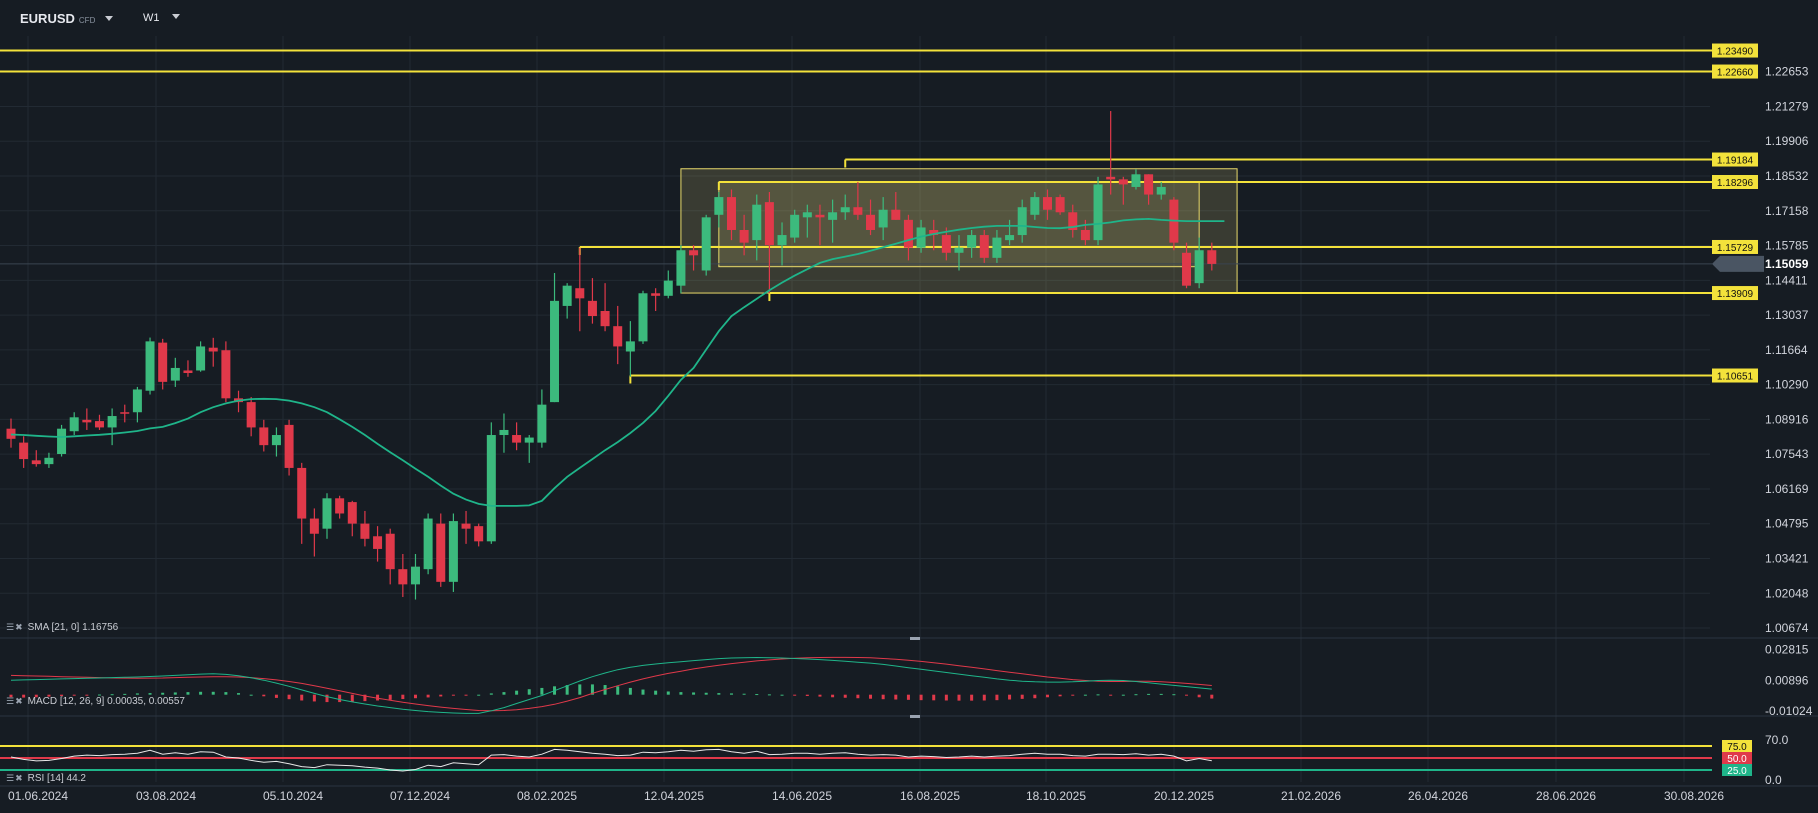  What do you see at coordinates (1737, 758) in the screenshot?
I see `rsi-level-label-bg` at bounding box center [1737, 758].